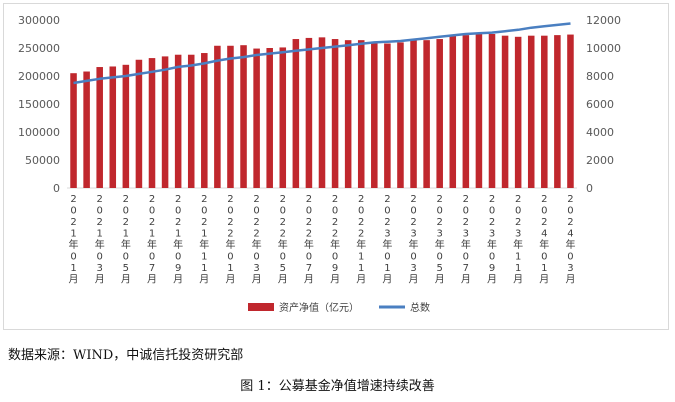 The height and width of the screenshot is (402, 675). I want to click on right-axis-ticks: 12000 10000 8000 6000 4000 2000 0, so click(603, 104).